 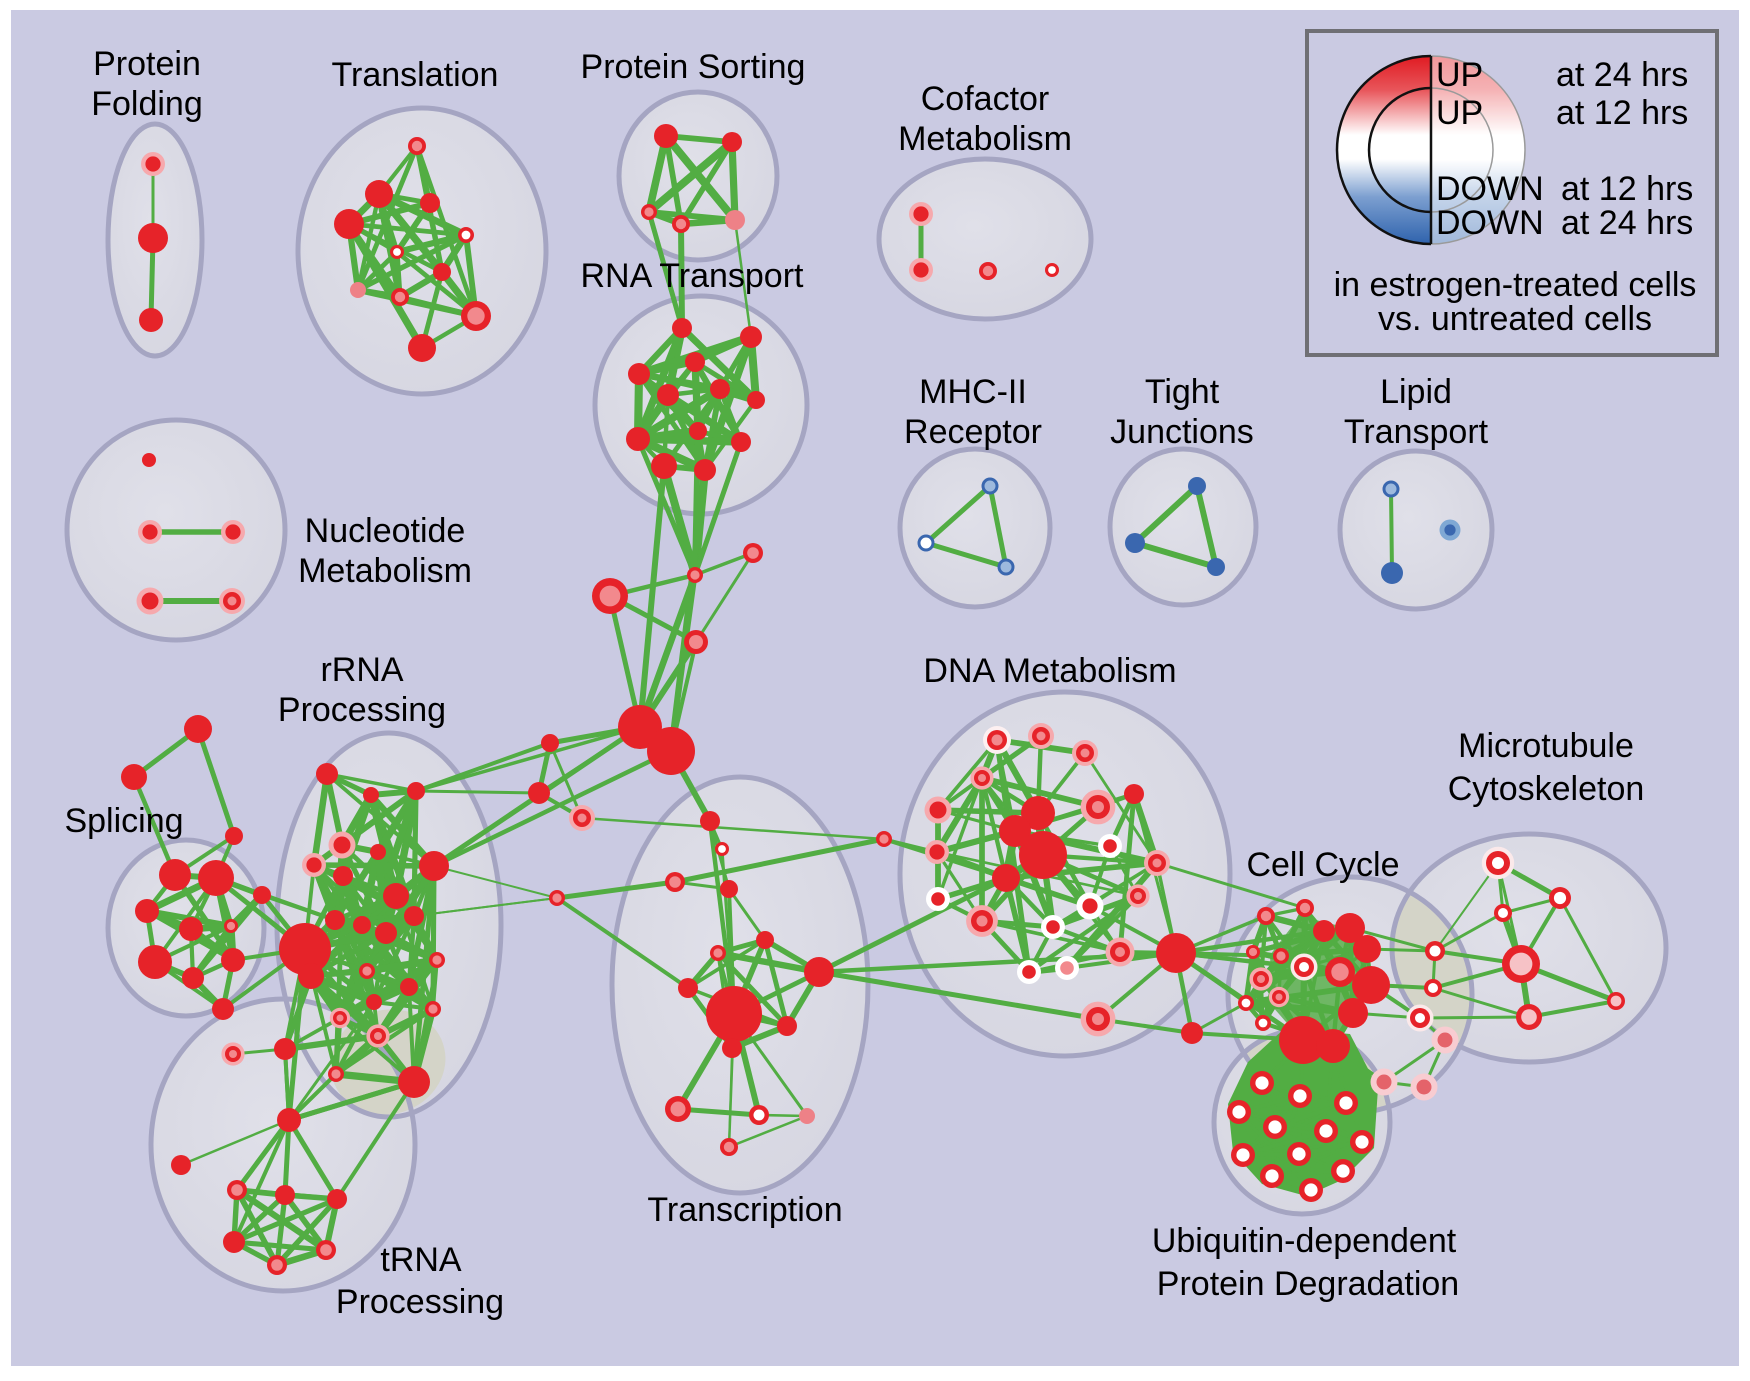 I want to click on svg-text: RNA Transport, so click(x=693, y=276).